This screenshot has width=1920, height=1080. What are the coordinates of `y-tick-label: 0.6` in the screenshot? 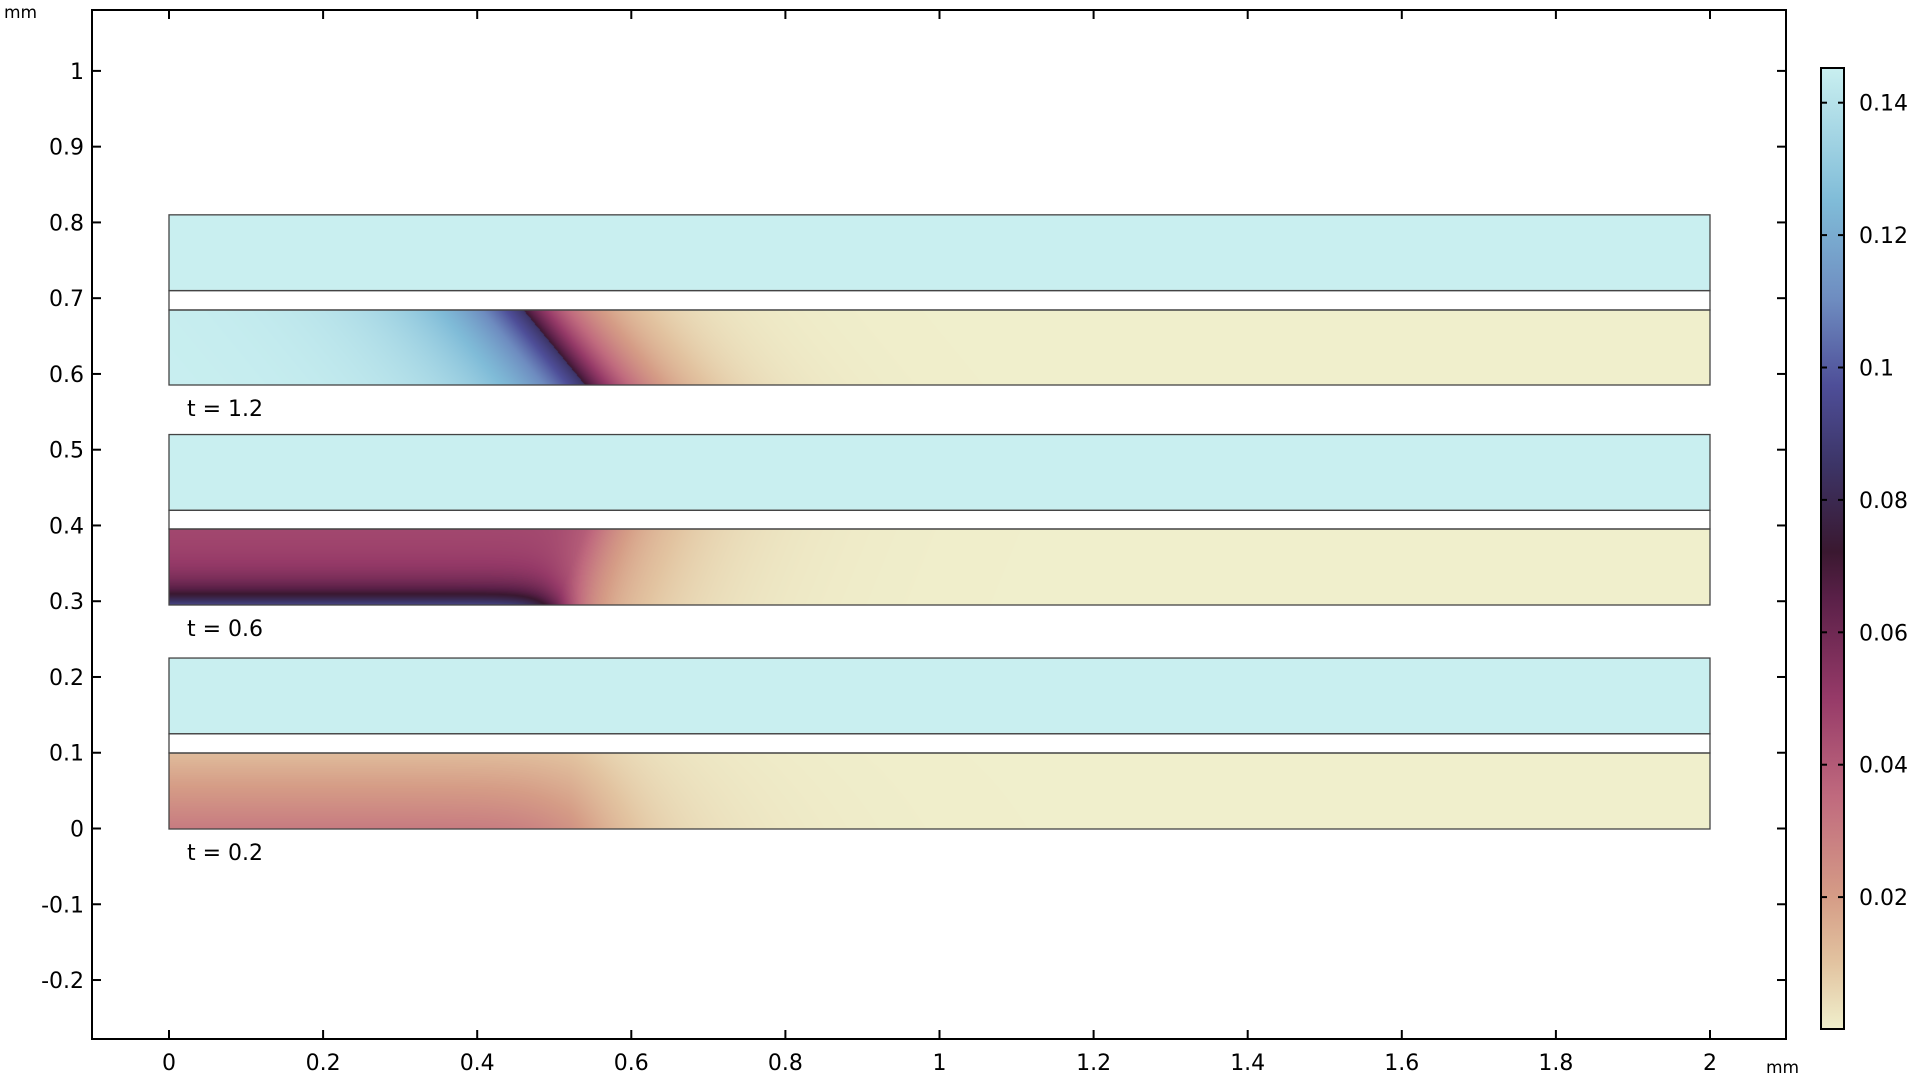 It's located at (66, 375).